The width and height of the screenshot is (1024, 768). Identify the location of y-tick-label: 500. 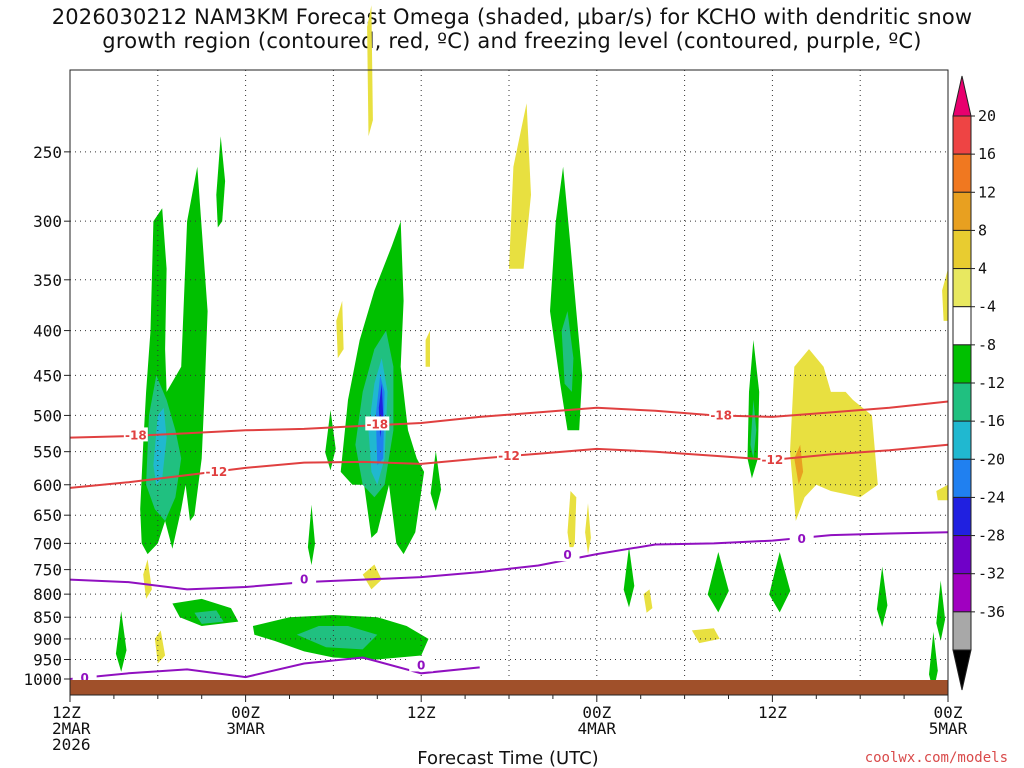
(47, 415).